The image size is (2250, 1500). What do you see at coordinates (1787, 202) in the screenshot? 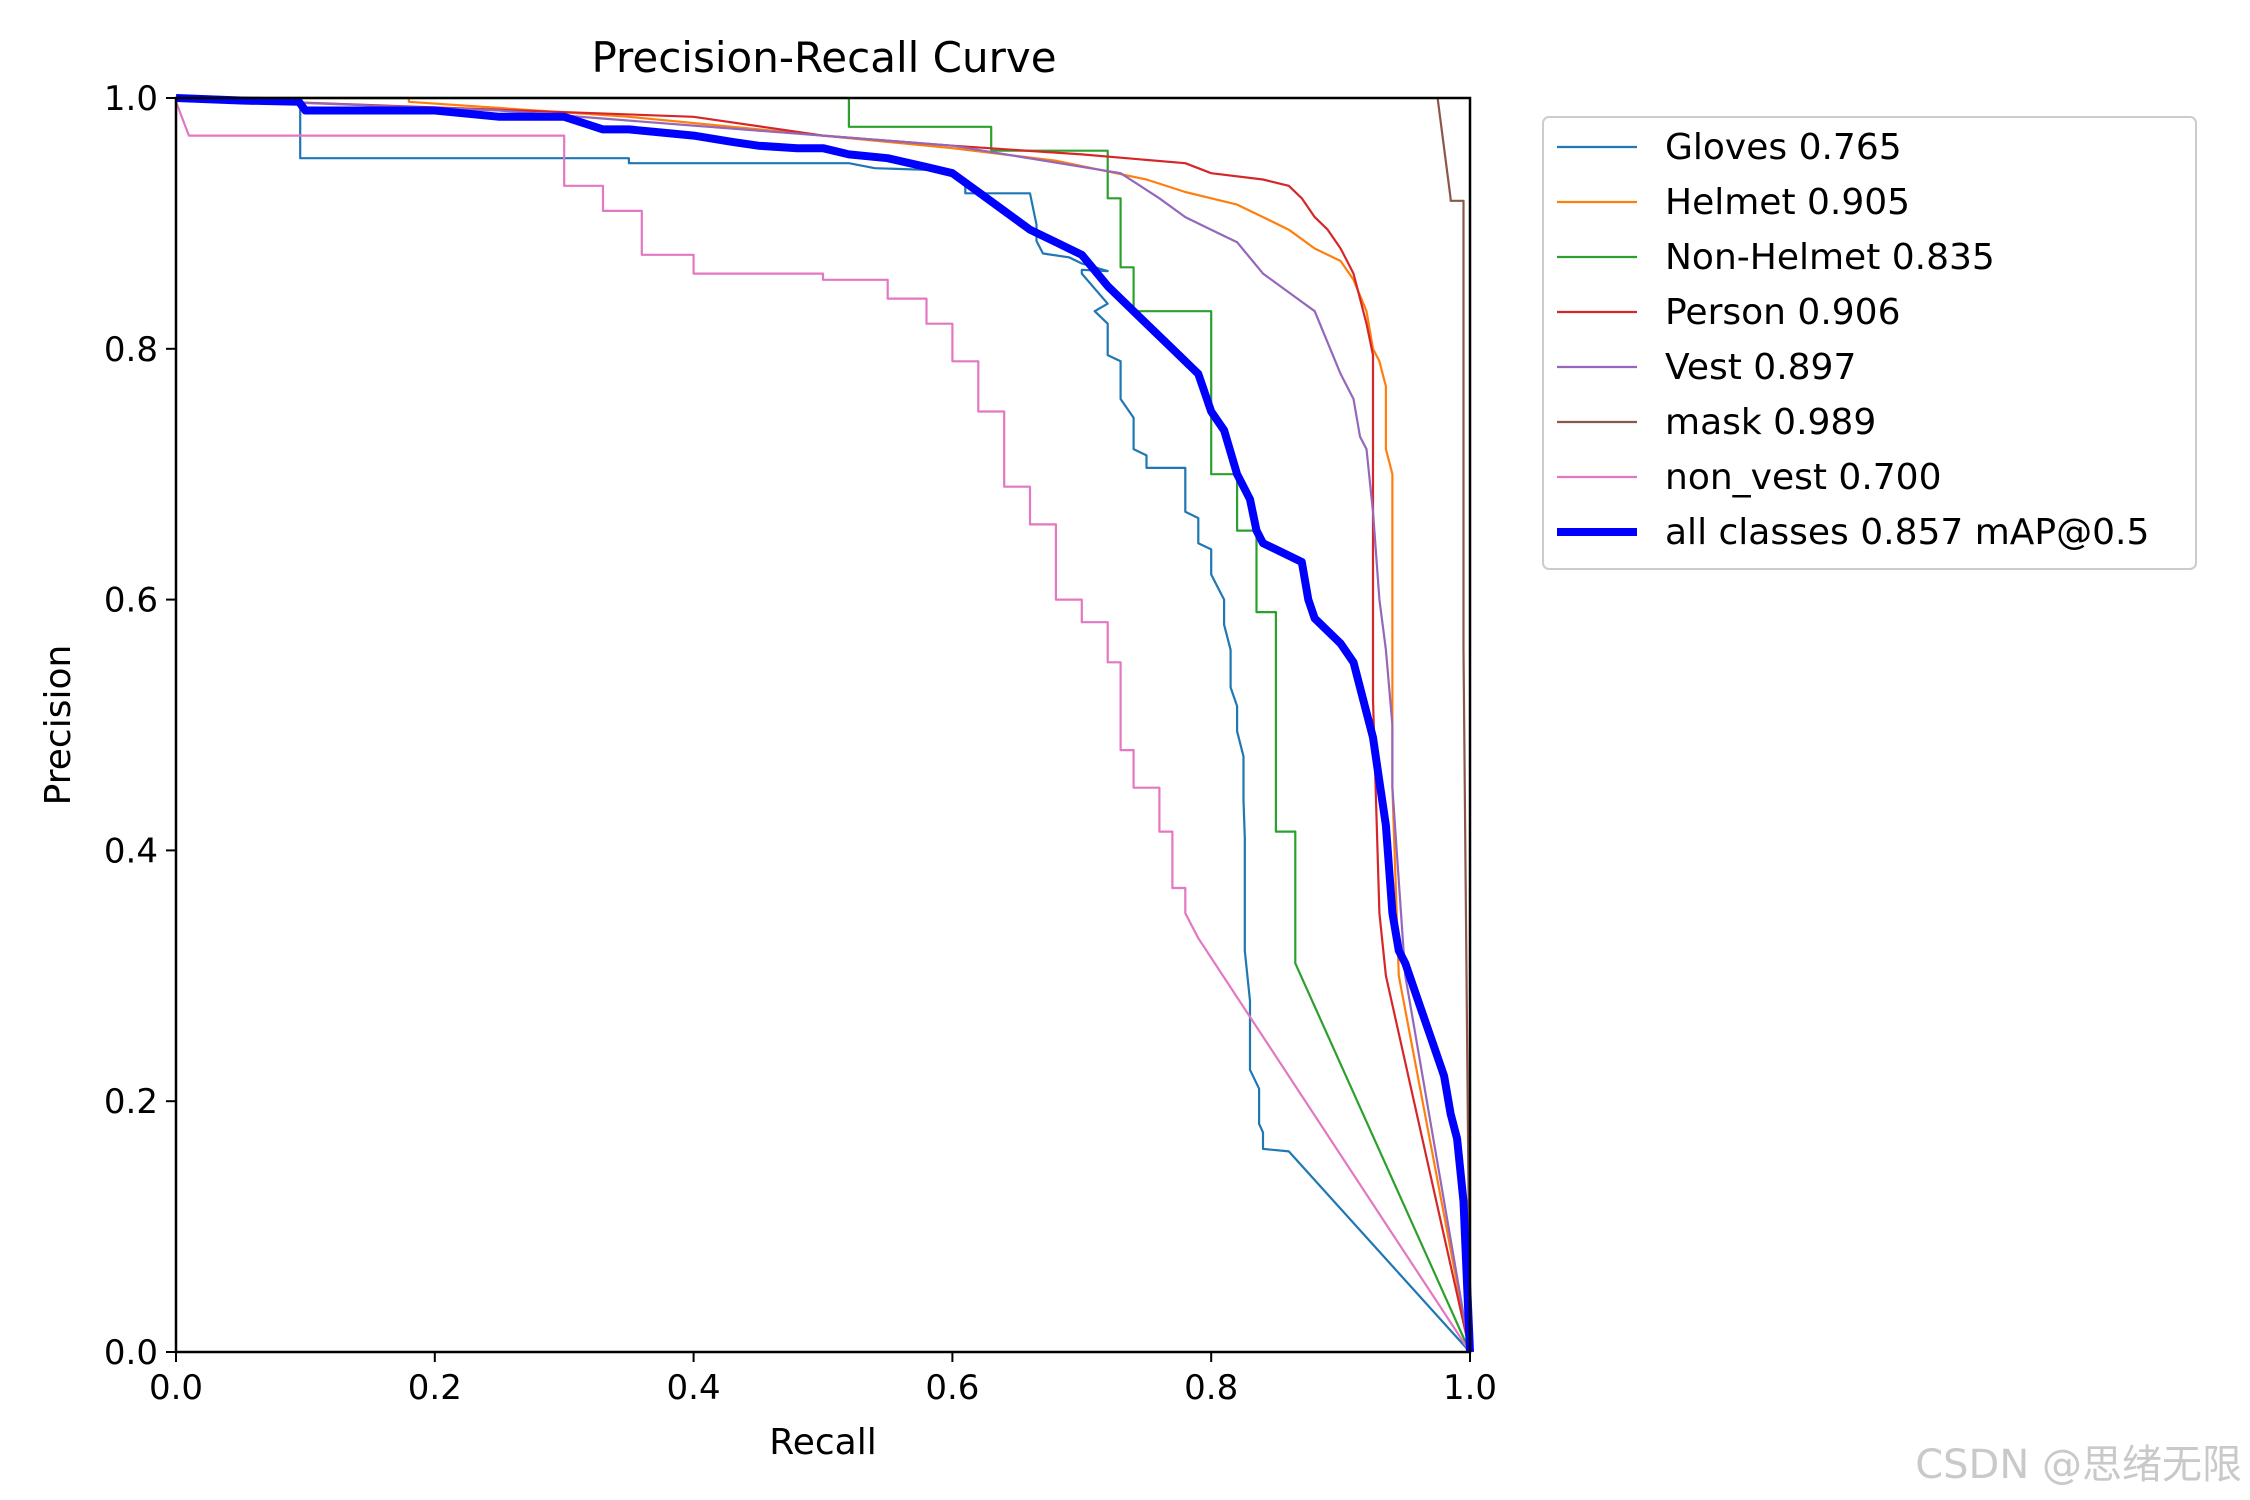
I see `legend-label: Helmet 0.905` at bounding box center [1787, 202].